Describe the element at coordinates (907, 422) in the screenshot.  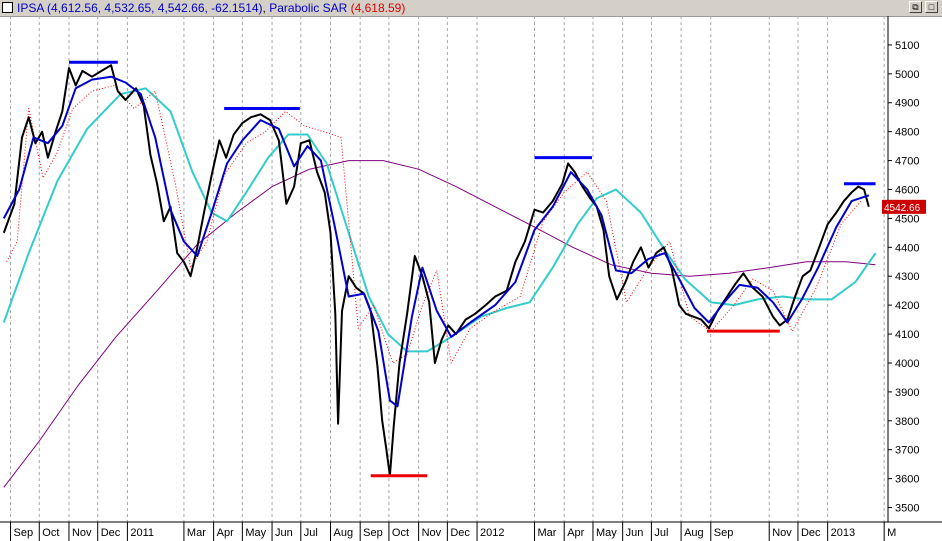
I see `y-tick-label: 3800` at that location.